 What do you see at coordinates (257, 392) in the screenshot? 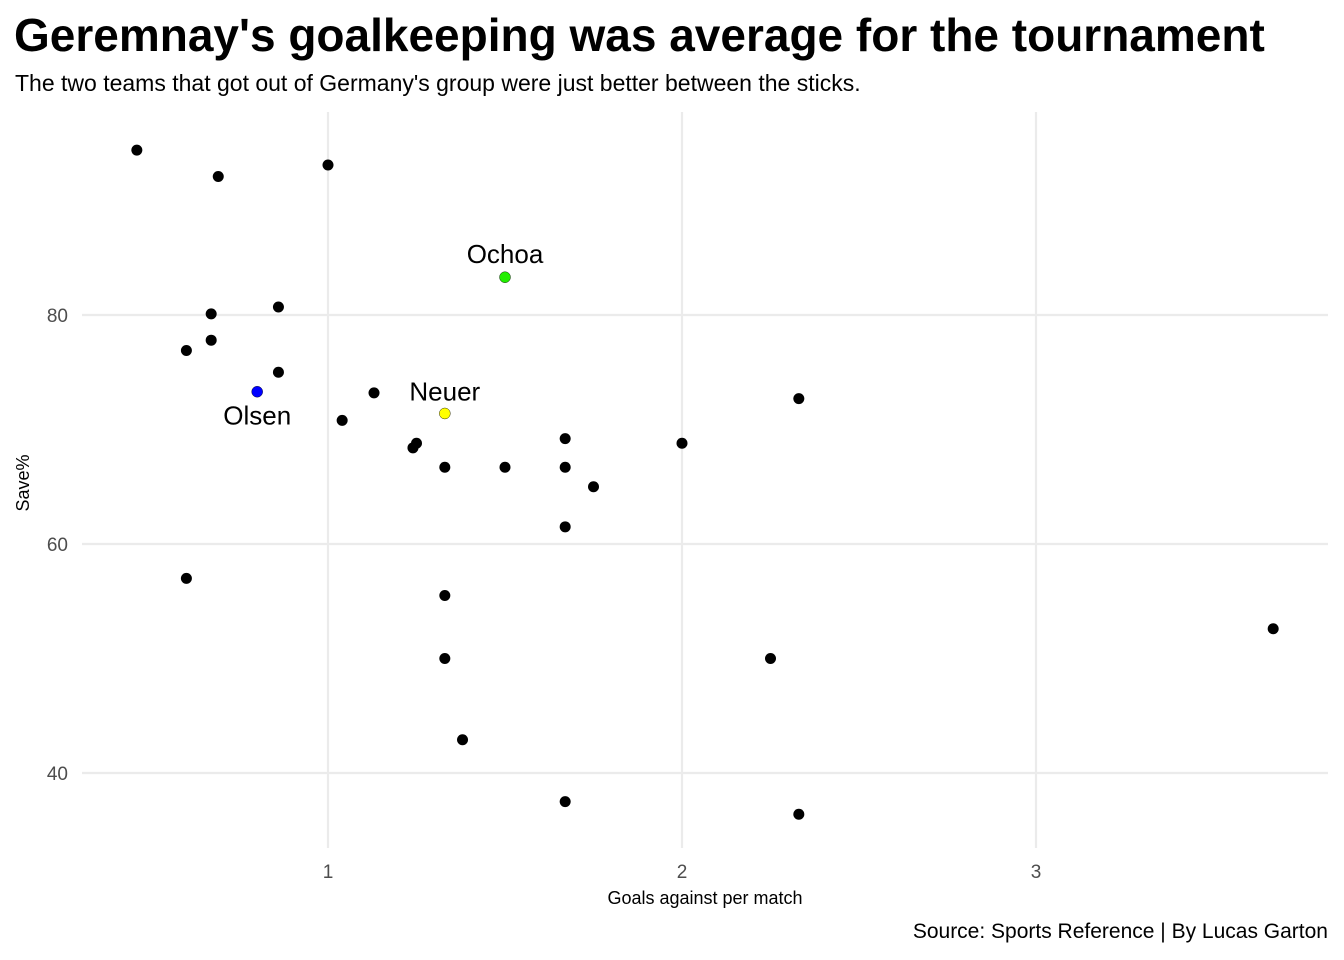
I see `point-olsen` at bounding box center [257, 392].